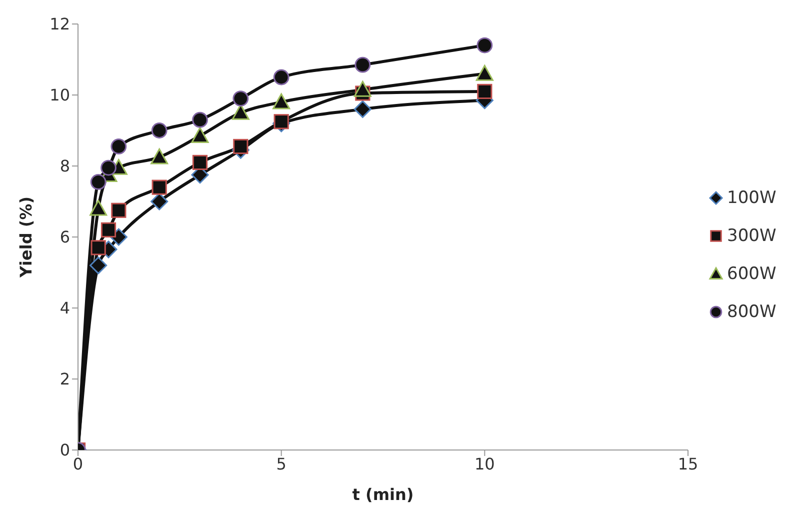 The image size is (811, 527). I want to click on y-tick-label: 10, so click(60, 95).